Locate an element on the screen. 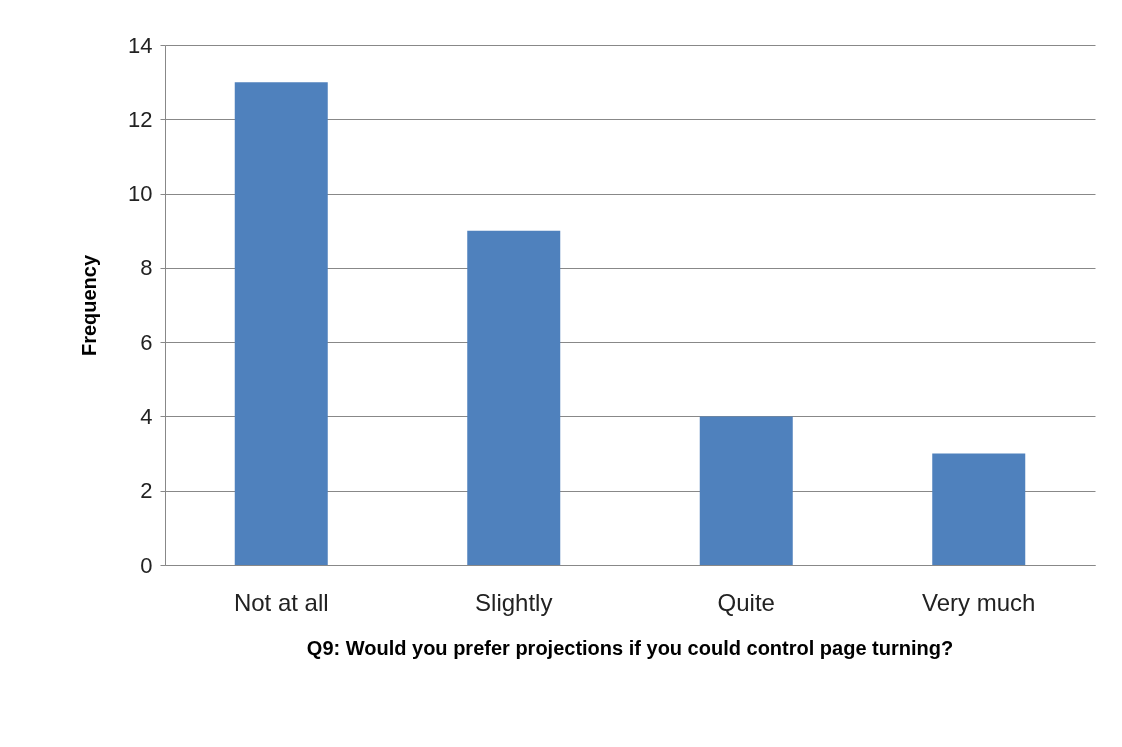 The width and height of the screenshot is (1122, 747). y-tick-label: 0 is located at coordinates (146, 565).